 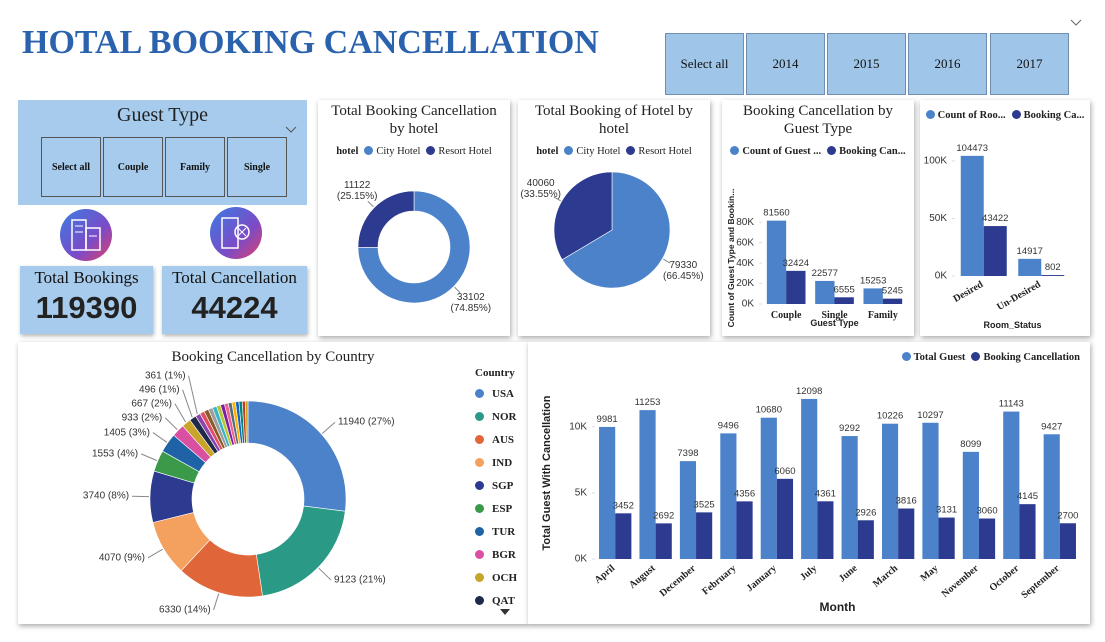 What do you see at coordinates (938, 218) in the screenshot?
I see `y-tick-label: 50K` at bounding box center [938, 218].